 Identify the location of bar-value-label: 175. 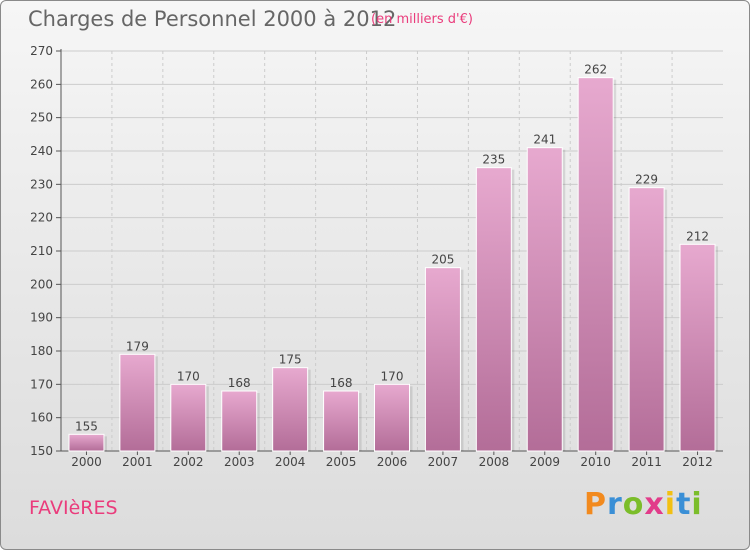
(290, 360).